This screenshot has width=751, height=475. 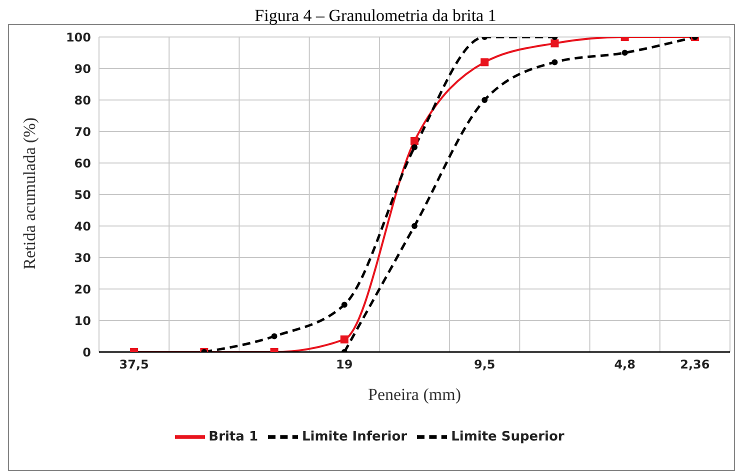 What do you see at coordinates (82, 289) in the screenshot?
I see `y-tick-label: 20` at bounding box center [82, 289].